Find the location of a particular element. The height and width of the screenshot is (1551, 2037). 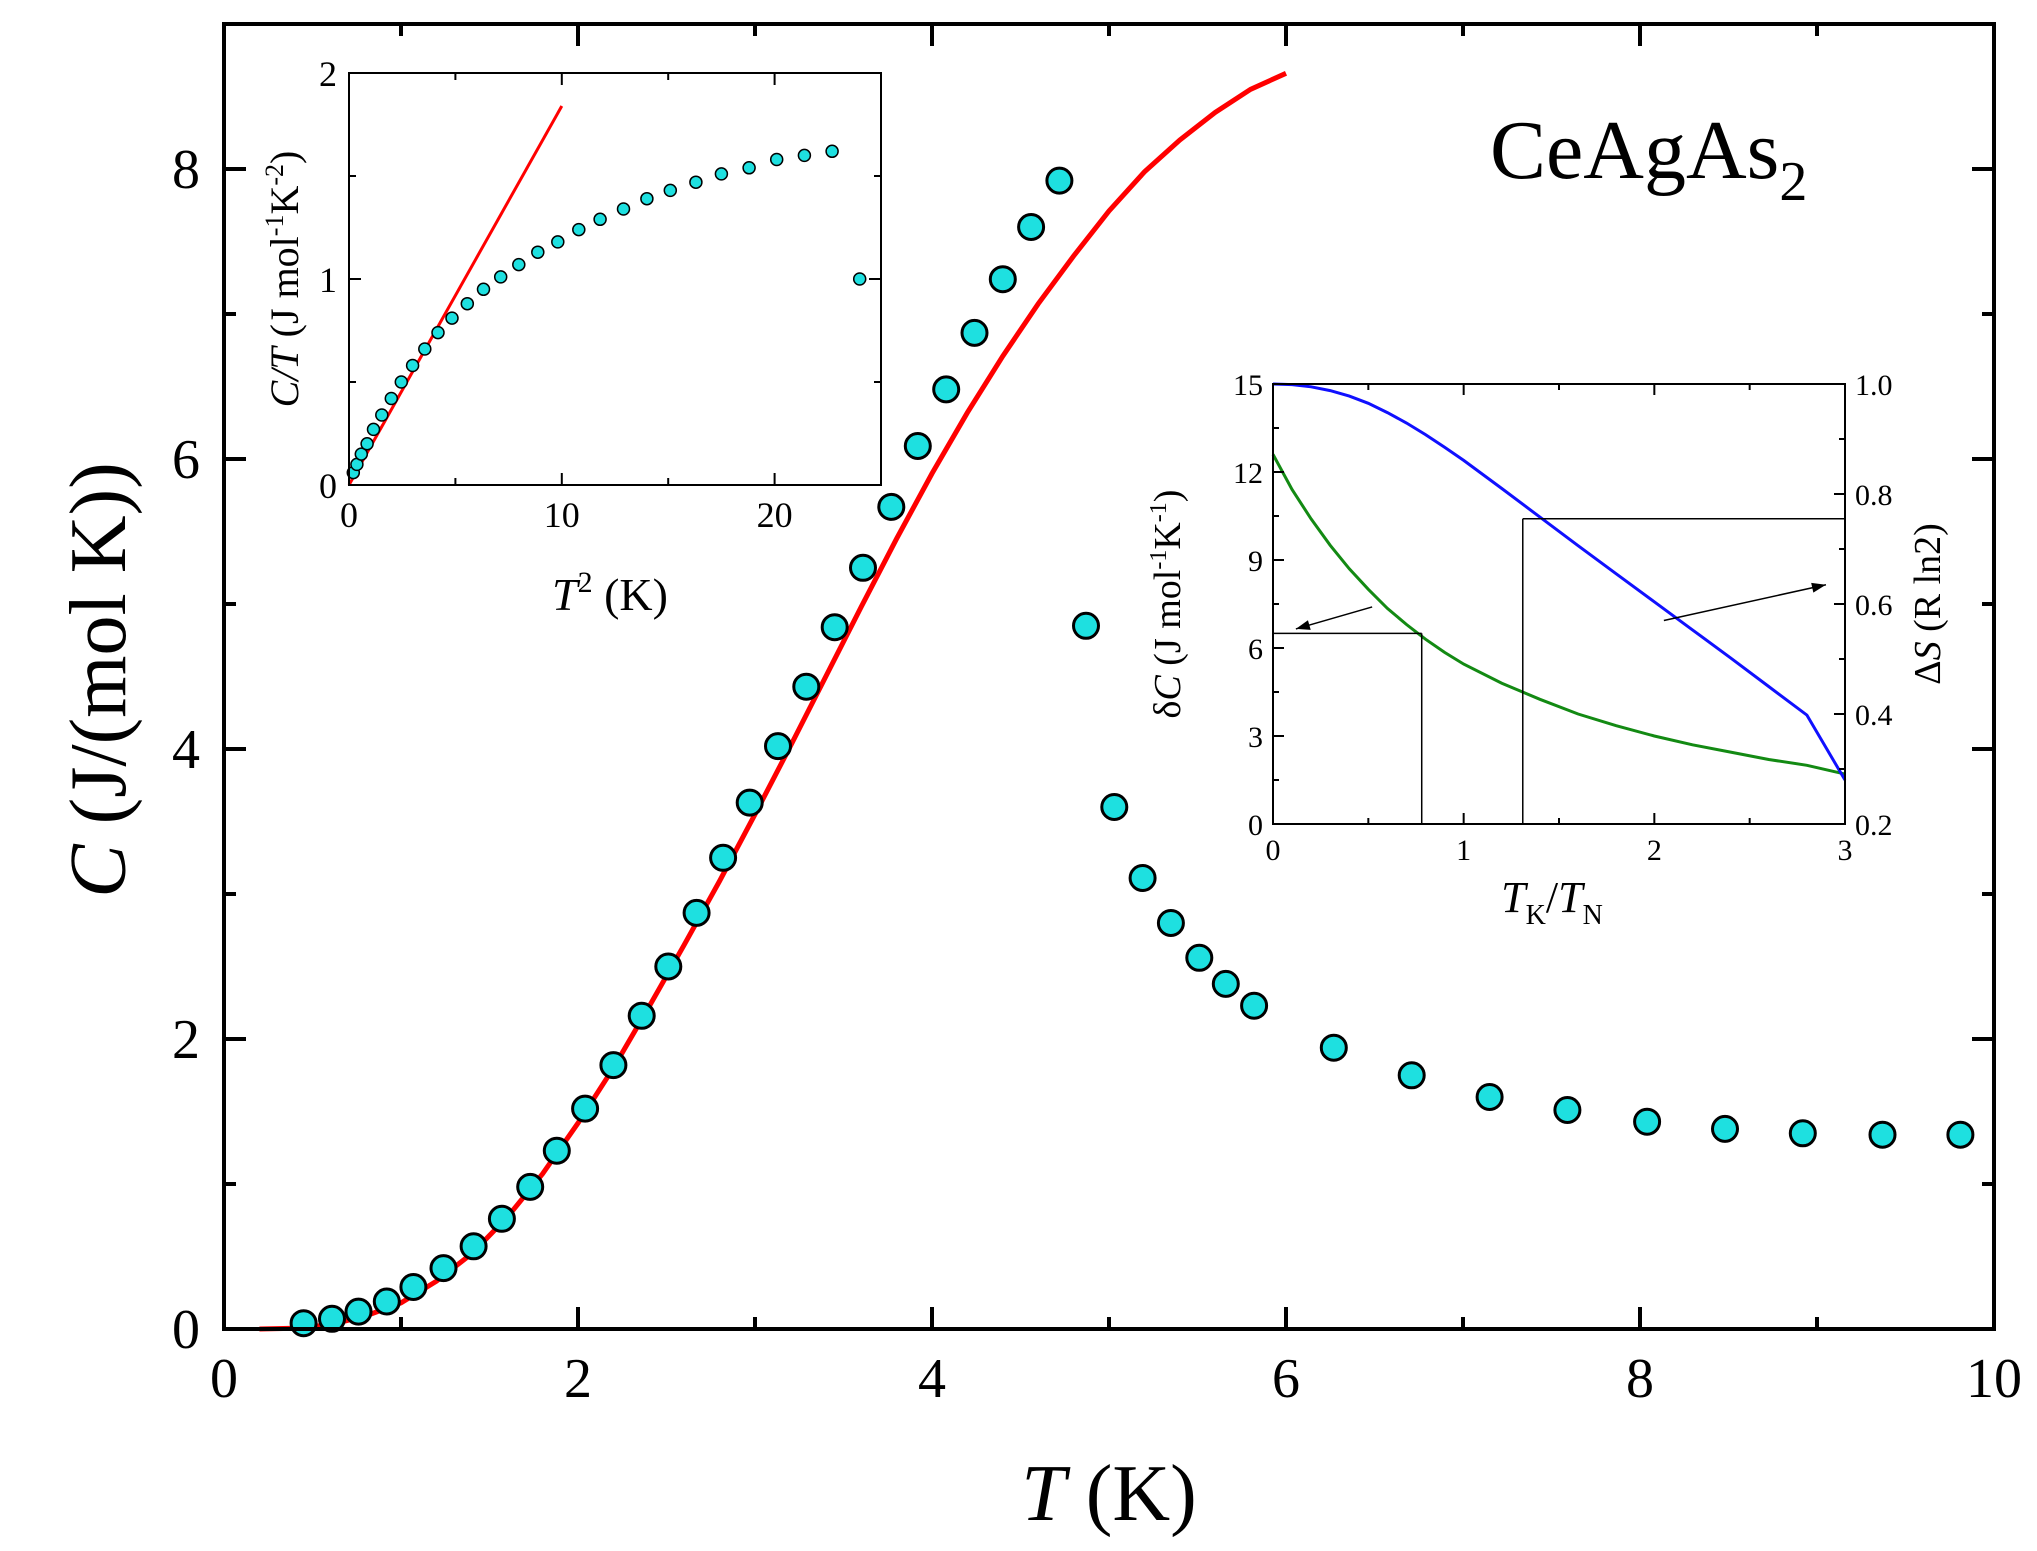

inset-right-deltaC-line is located at coordinates (1558, 614).